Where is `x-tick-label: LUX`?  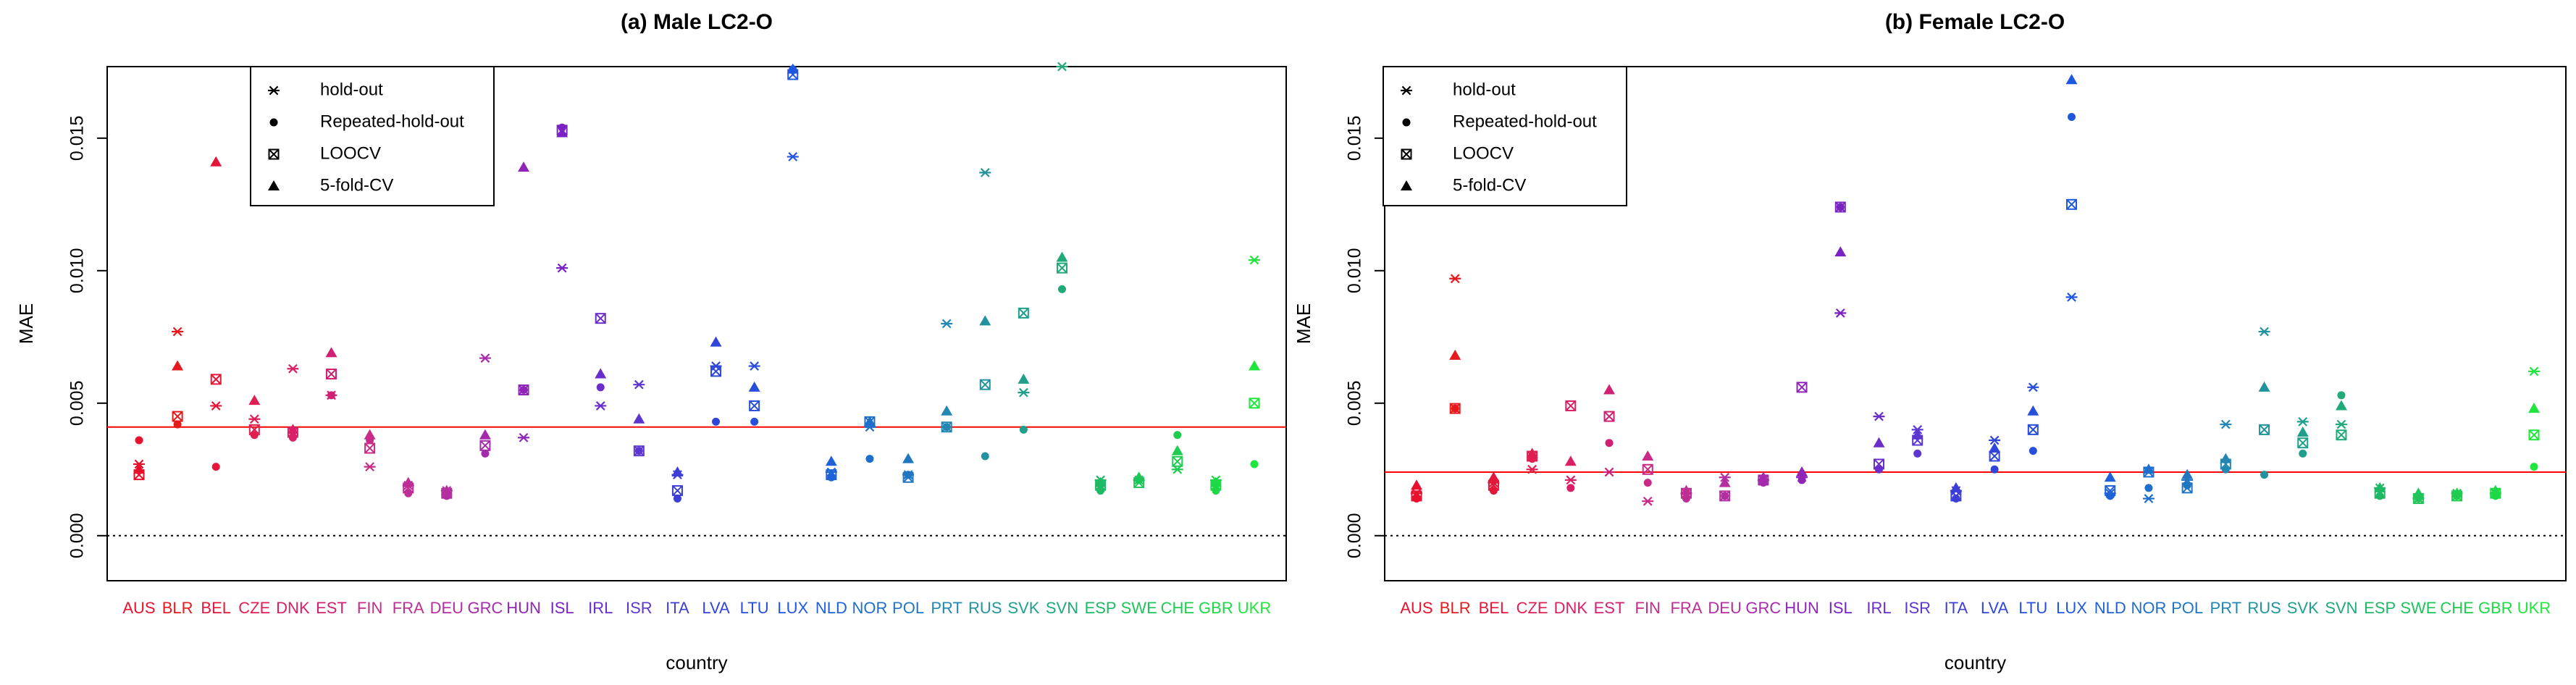 x-tick-label: LUX is located at coordinates (792, 608).